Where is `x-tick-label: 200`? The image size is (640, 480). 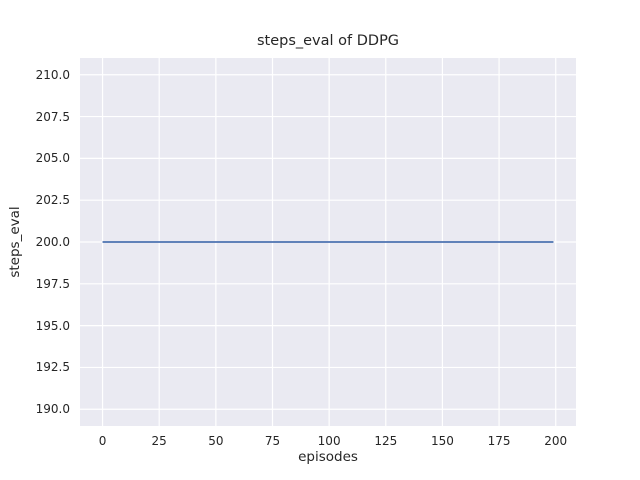
x-tick-label: 200 is located at coordinates (556, 441).